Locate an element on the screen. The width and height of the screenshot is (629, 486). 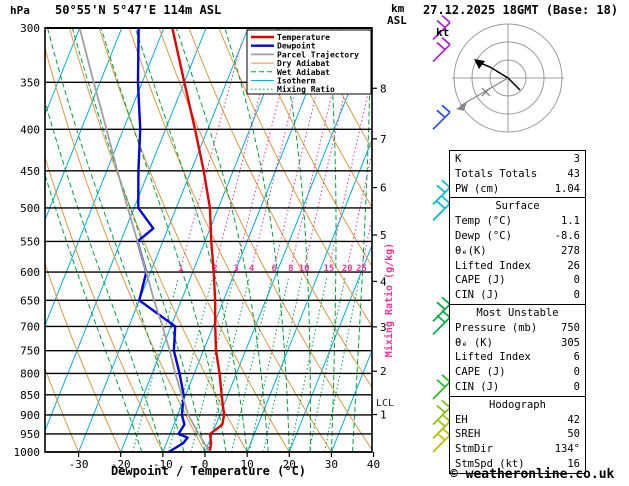
stat-value: 750 is located at coordinates (570, 327).